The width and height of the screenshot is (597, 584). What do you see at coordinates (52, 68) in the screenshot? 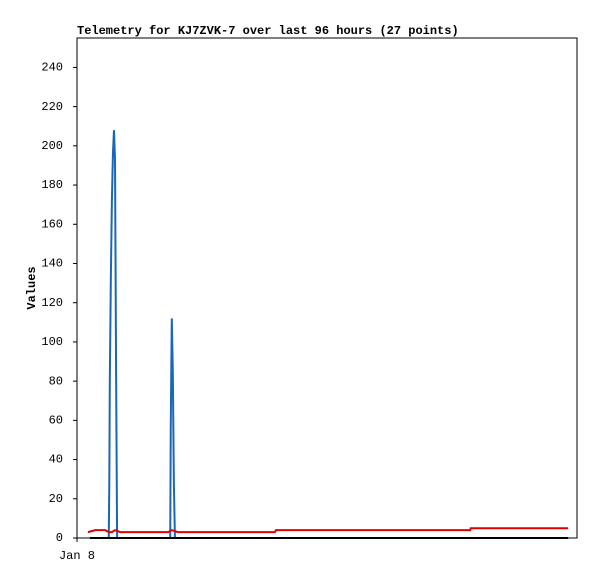
I see `y-tick-label: 240` at bounding box center [52, 68].